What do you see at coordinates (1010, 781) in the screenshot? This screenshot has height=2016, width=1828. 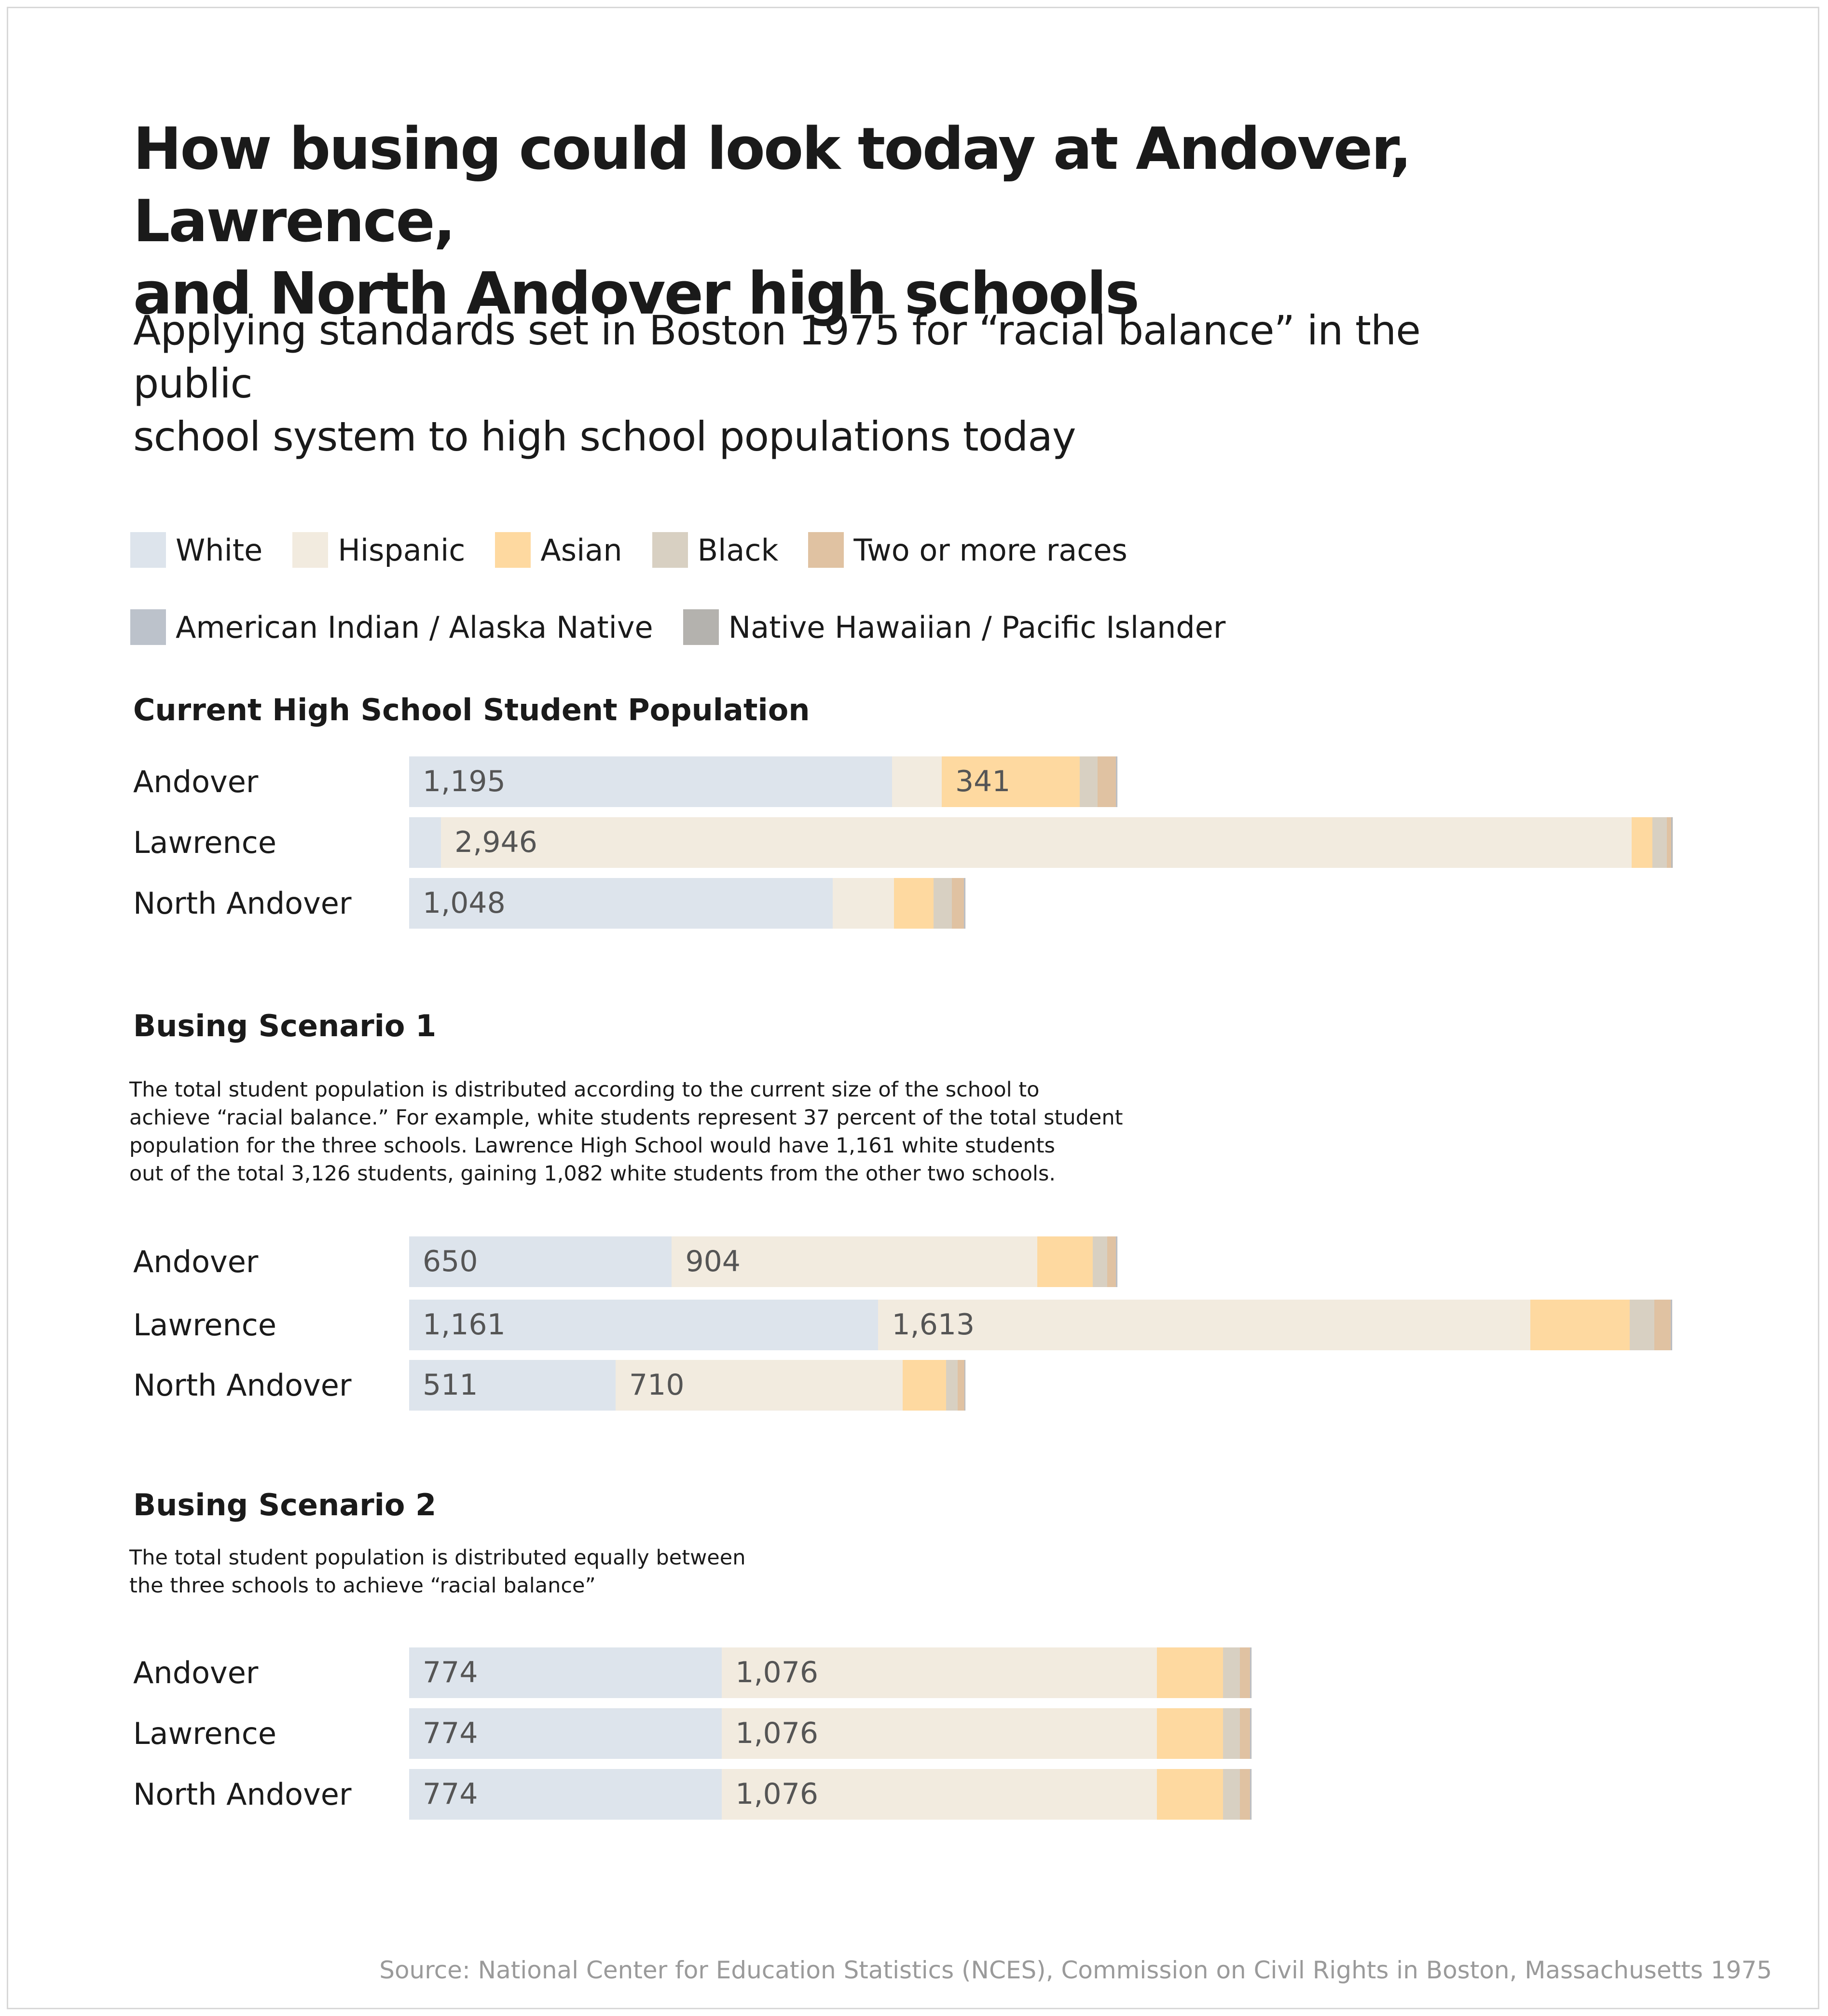 I see `bar-segment-asian: 341` at bounding box center [1010, 781].